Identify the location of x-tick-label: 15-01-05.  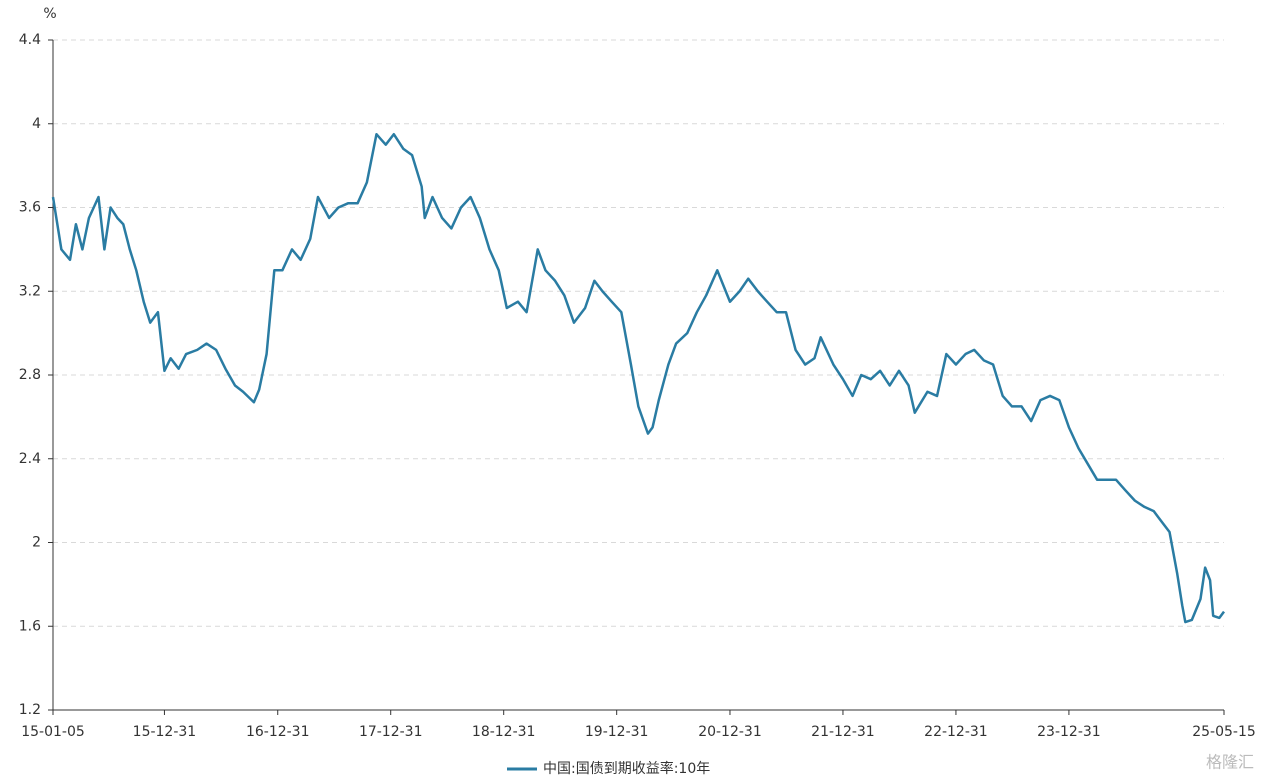
(53, 732).